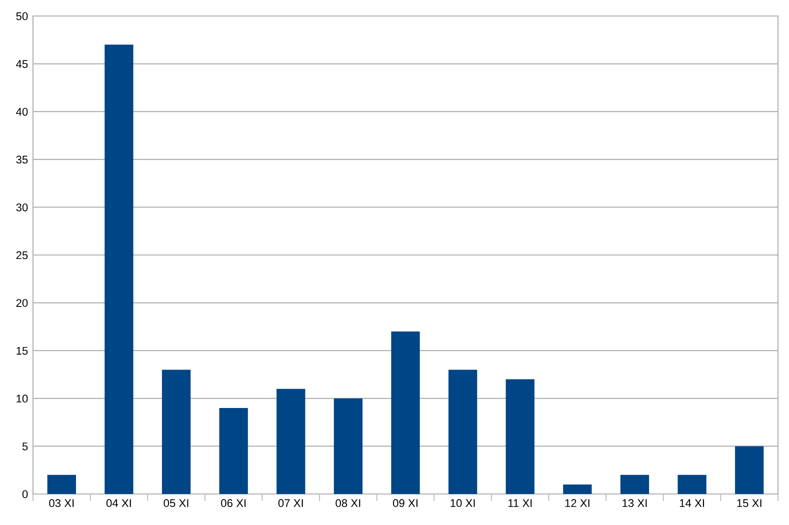 The height and width of the screenshot is (525, 789). What do you see at coordinates (692, 503) in the screenshot?
I see `x-tick-label: 14 XI` at bounding box center [692, 503].